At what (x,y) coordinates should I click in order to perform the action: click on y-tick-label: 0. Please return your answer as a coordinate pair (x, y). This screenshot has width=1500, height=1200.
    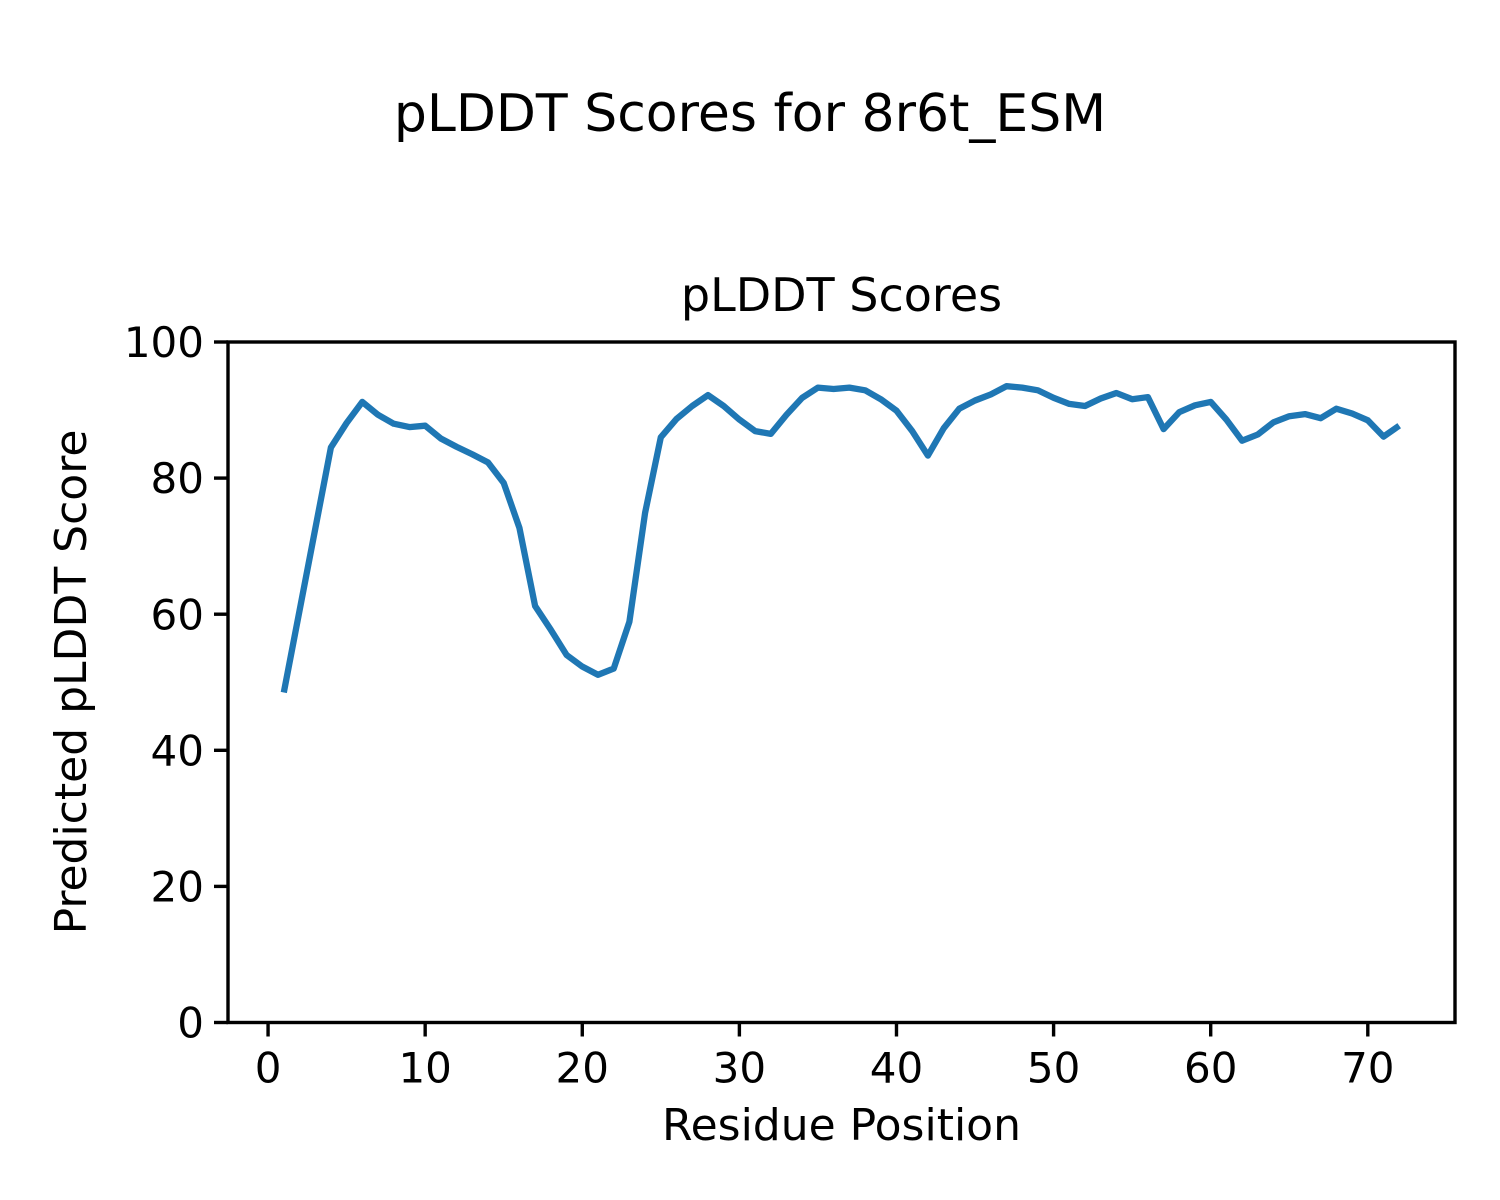
    Looking at the image, I should click on (190, 1023).